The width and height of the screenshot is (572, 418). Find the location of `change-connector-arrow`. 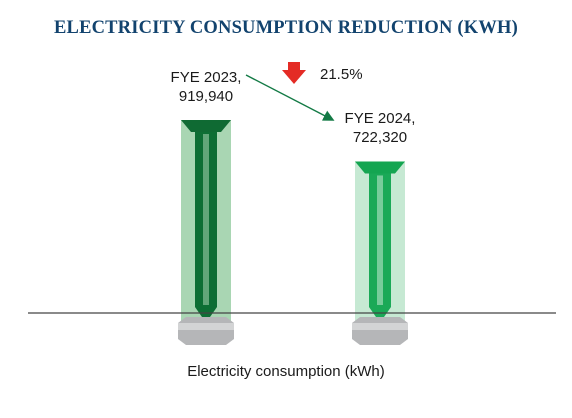

change-connector-arrow is located at coordinates (290, 97).